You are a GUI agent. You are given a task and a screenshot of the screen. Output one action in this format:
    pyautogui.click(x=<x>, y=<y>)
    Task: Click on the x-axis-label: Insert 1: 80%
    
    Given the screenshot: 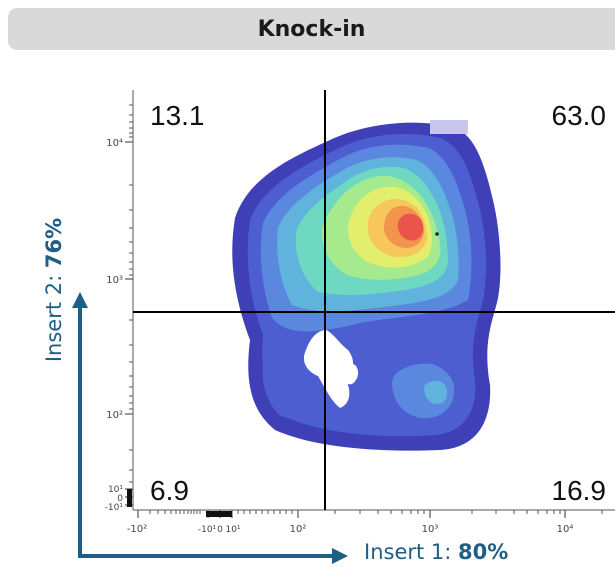 What is the action you would take?
    pyautogui.click(x=436, y=552)
    